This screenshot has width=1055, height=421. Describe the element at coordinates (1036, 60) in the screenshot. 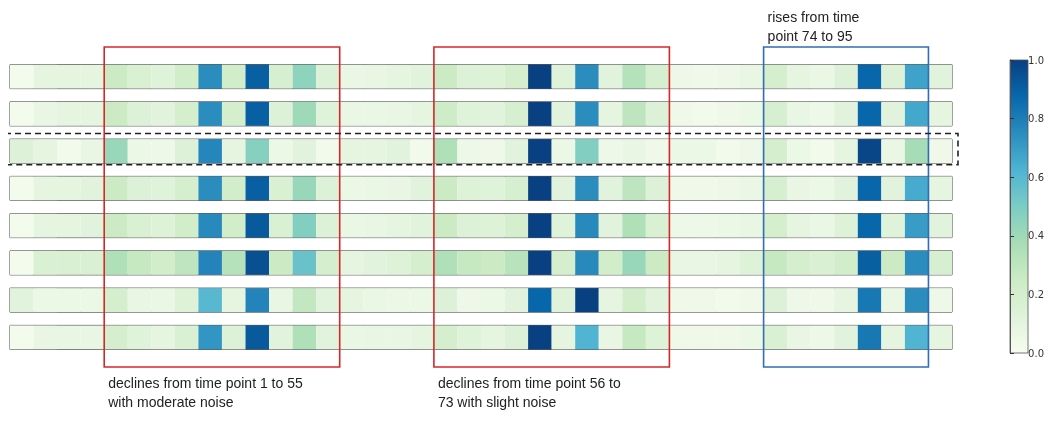

I see `color-bar-label: 1.0` at that location.